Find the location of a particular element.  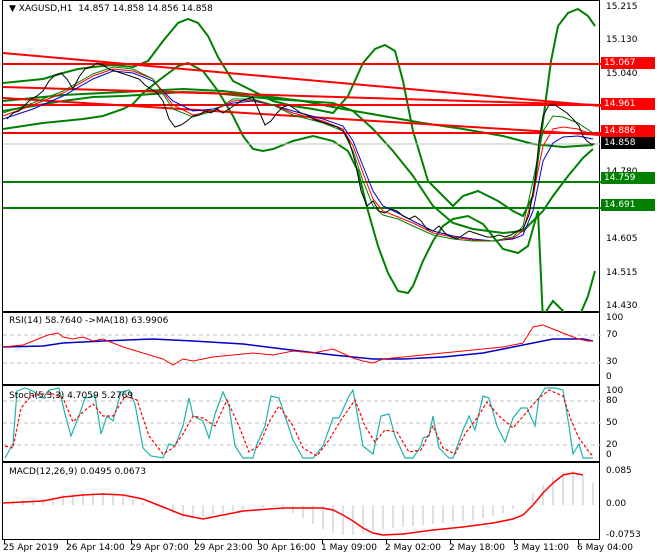

stoch-tick: 20 is located at coordinates (612, 445).